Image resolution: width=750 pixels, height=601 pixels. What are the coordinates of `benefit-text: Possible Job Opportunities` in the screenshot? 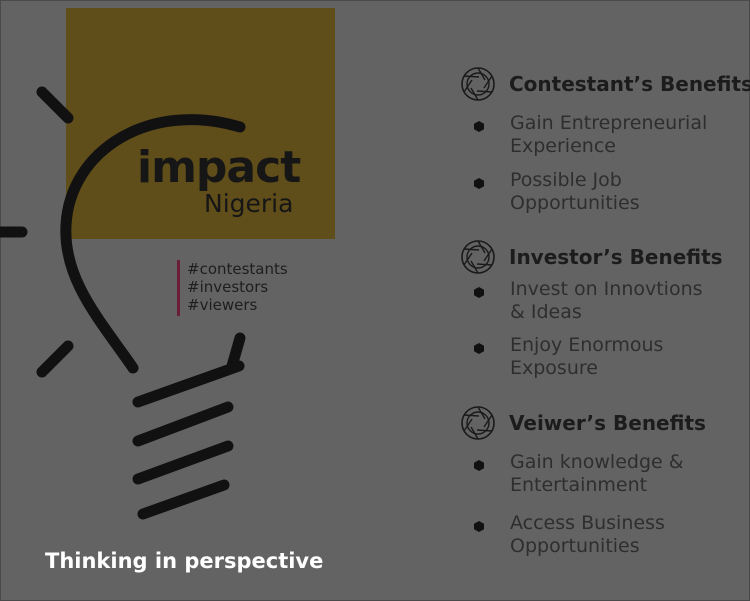 It's located at (575, 191).